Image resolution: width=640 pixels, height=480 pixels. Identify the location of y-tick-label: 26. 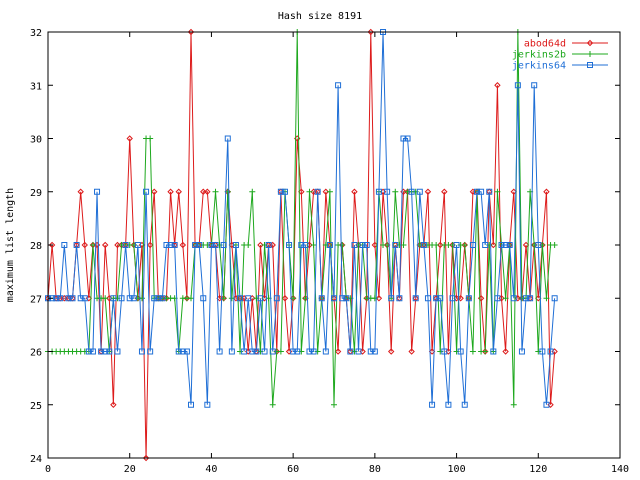
(36, 353).